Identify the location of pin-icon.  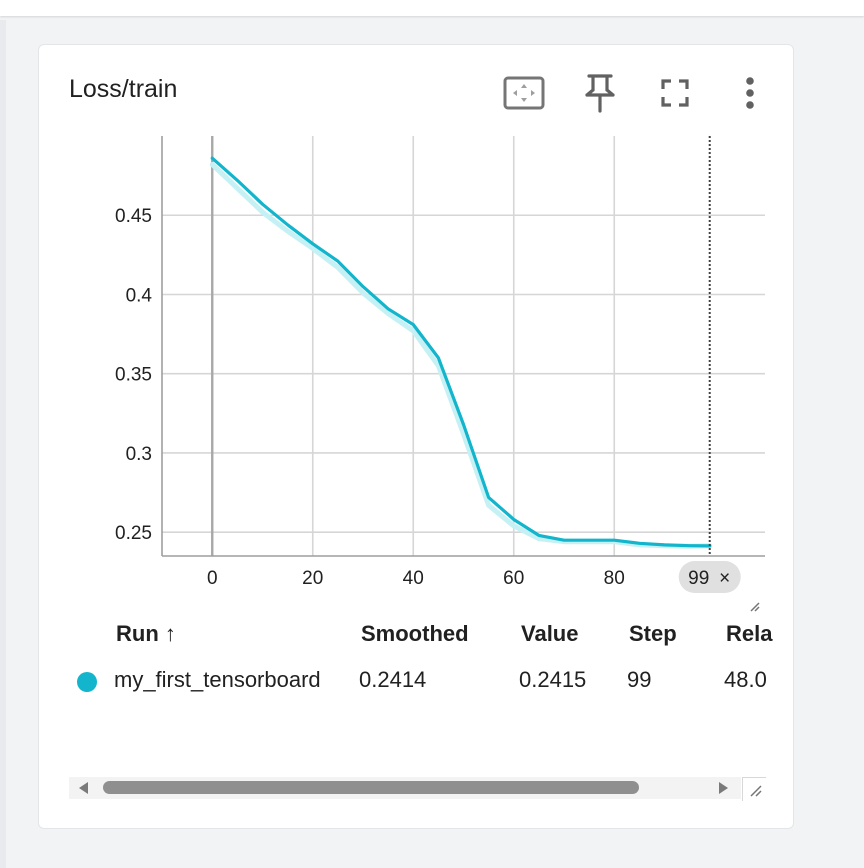
(600, 93).